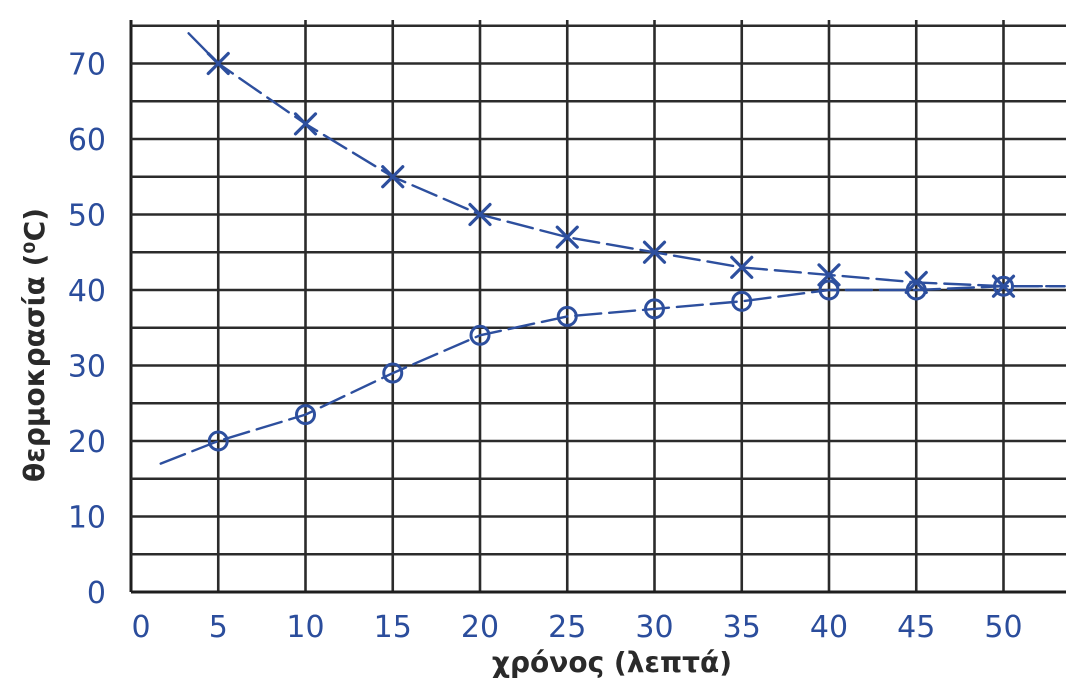 The height and width of the screenshot is (679, 1083). What do you see at coordinates (612, 662) in the screenshot?
I see `x-axis-title: χρόνος (λεπτά)` at bounding box center [612, 662].